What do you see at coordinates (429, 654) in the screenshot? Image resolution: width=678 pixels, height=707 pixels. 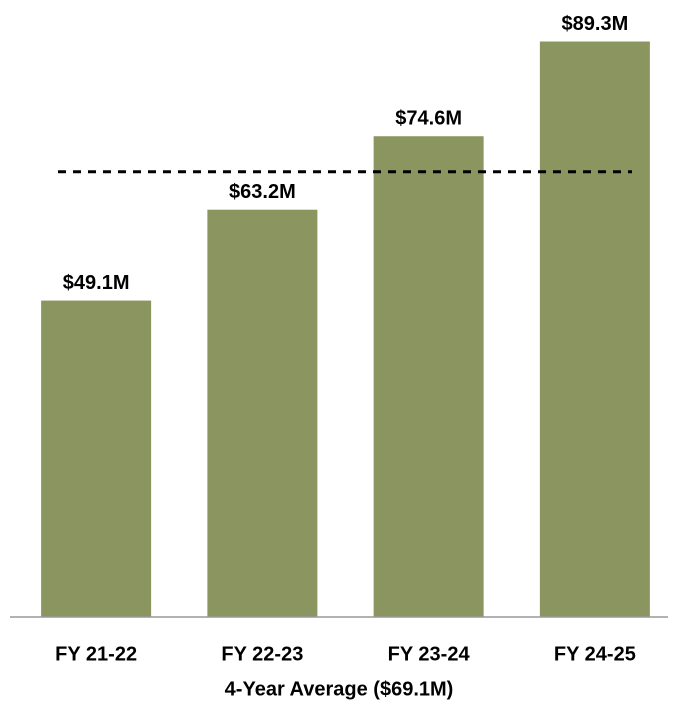 I see `x-tick-label: FY 23-24` at bounding box center [429, 654].